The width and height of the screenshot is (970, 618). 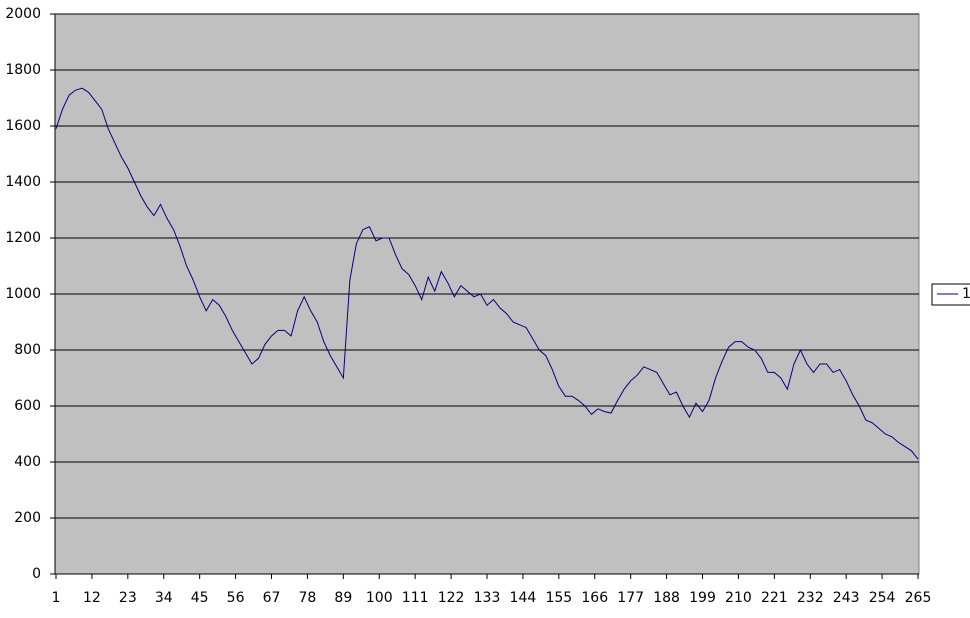 I want to click on x-tick-label: 78, so click(x=308, y=598).